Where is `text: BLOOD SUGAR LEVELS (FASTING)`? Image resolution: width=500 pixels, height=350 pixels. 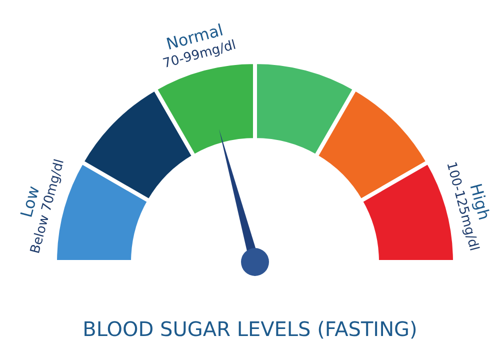
text: BLOOD SUGAR LEVELS (FASTING) is located at coordinates (250, 329).